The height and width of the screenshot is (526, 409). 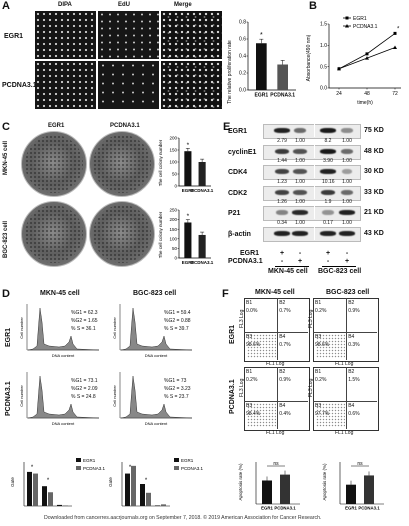 I want to click on flow-quadrant-value: 0.7%, so click(x=285, y=311).